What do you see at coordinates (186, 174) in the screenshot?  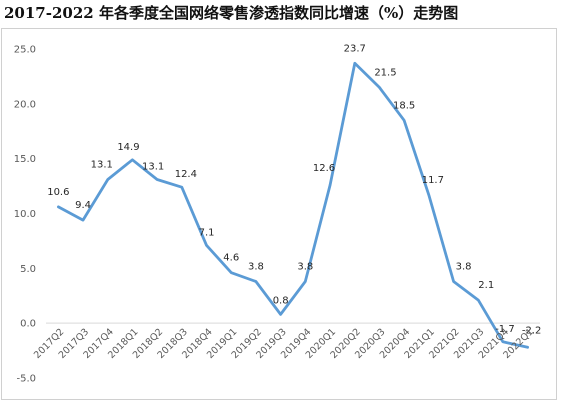 I see `data-label: 12.4` at bounding box center [186, 174].